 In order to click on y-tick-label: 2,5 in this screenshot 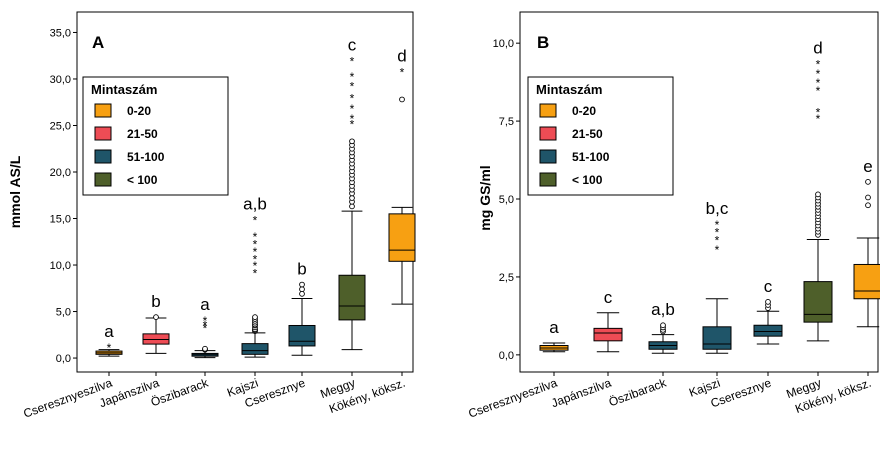, I will do `click(506, 278)`.